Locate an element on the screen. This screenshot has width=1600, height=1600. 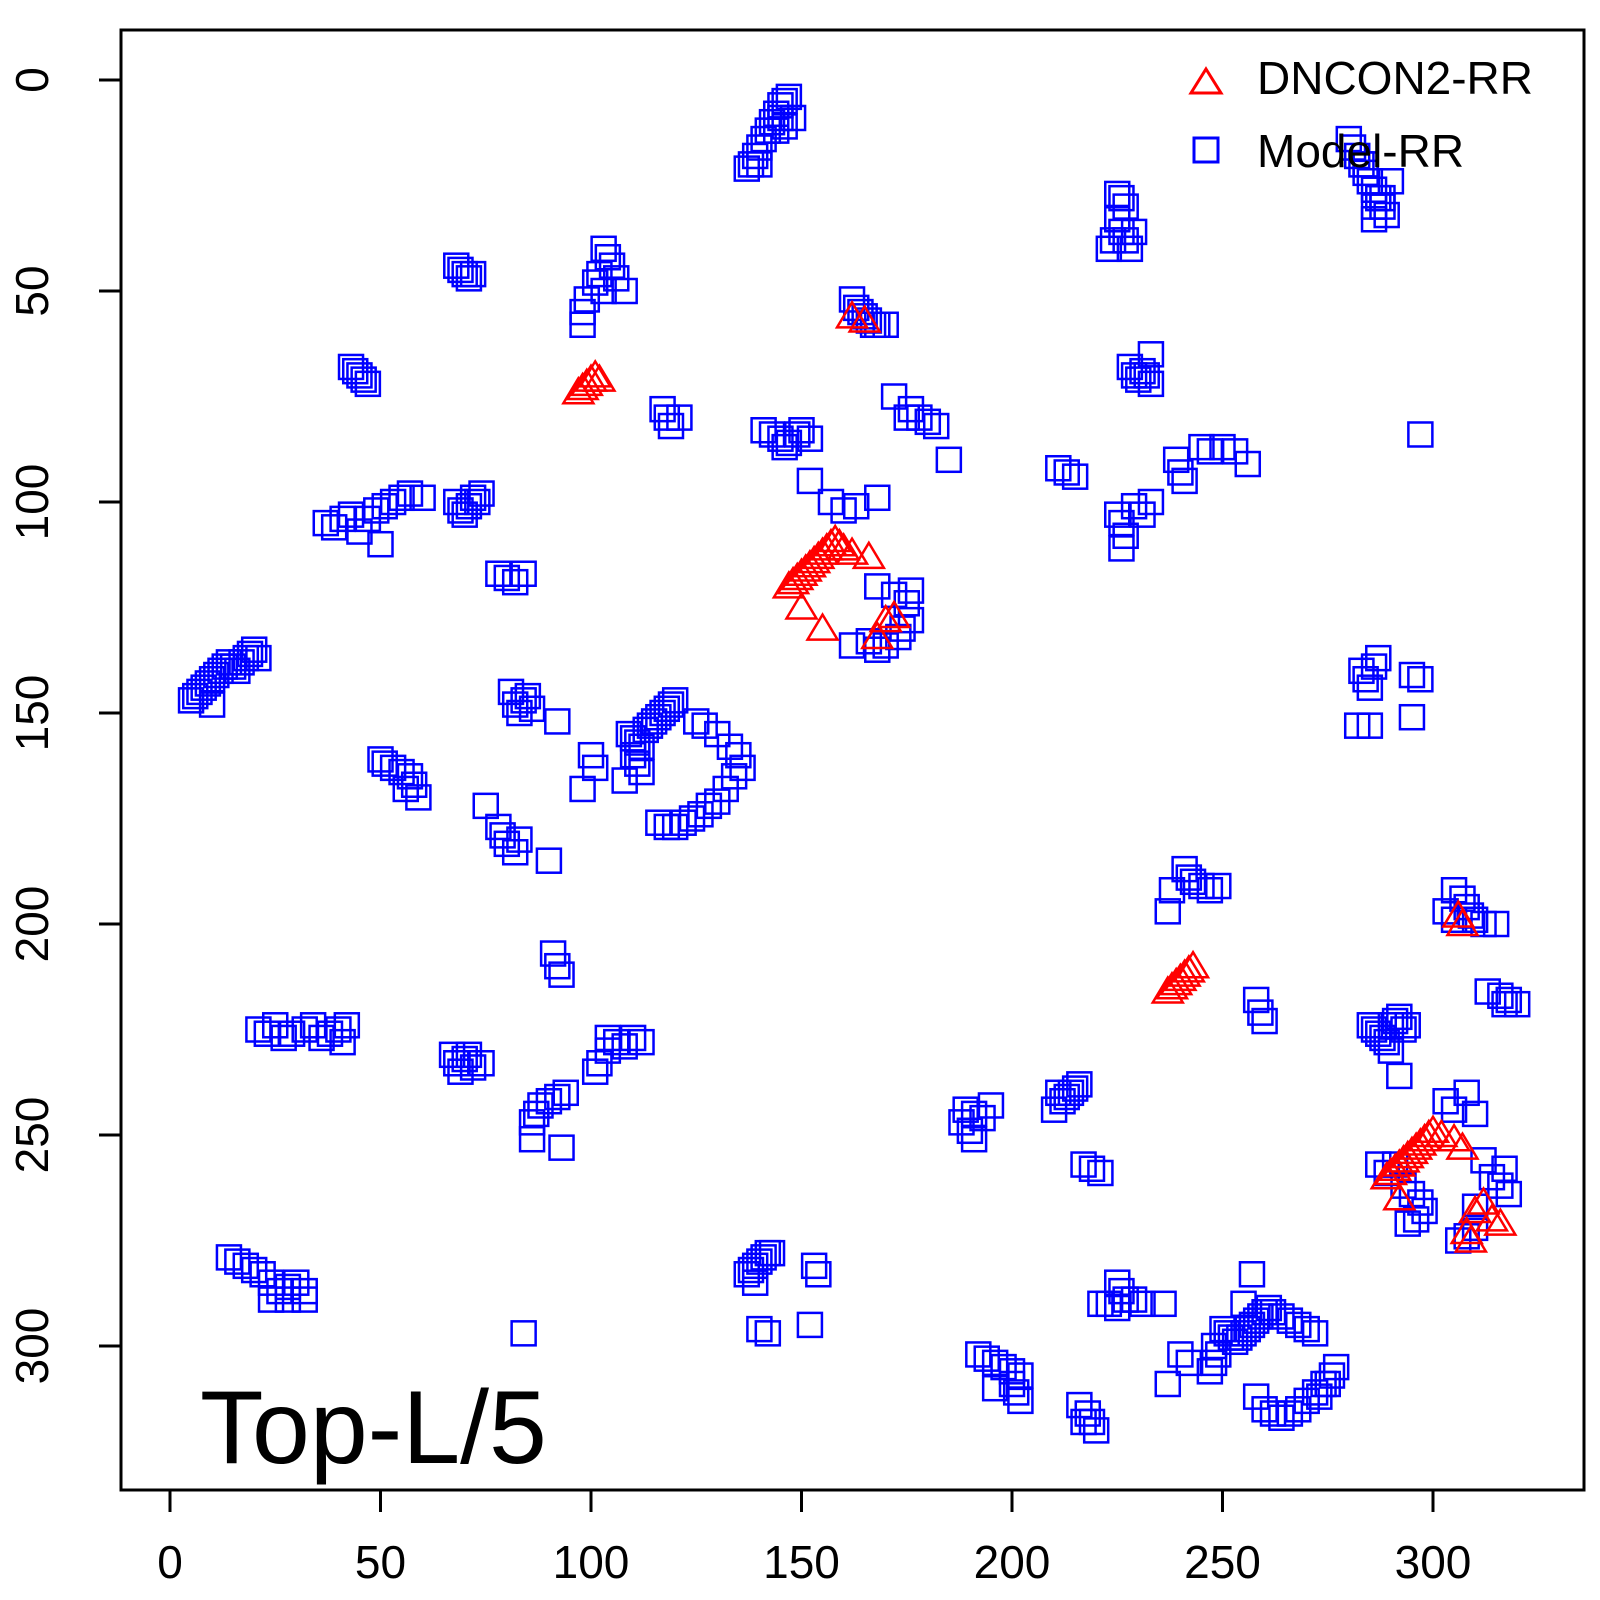
x-tick-label: 0 is located at coordinates (170, 1562).